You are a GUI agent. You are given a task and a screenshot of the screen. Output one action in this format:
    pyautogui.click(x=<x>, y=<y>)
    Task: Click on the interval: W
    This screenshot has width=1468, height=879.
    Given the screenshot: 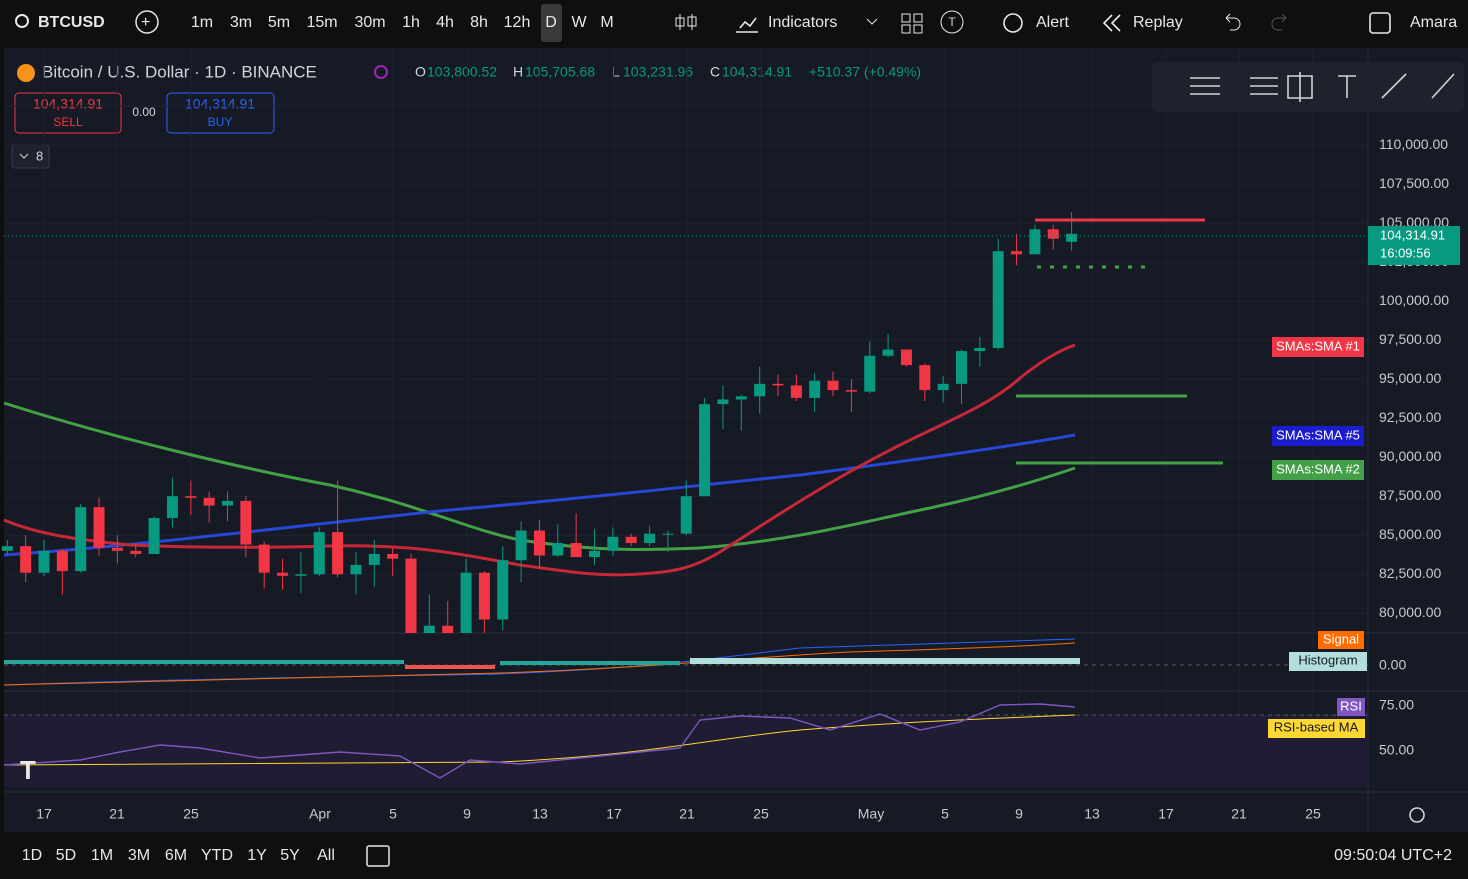 What is the action you would take?
    pyautogui.click(x=579, y=22)
    